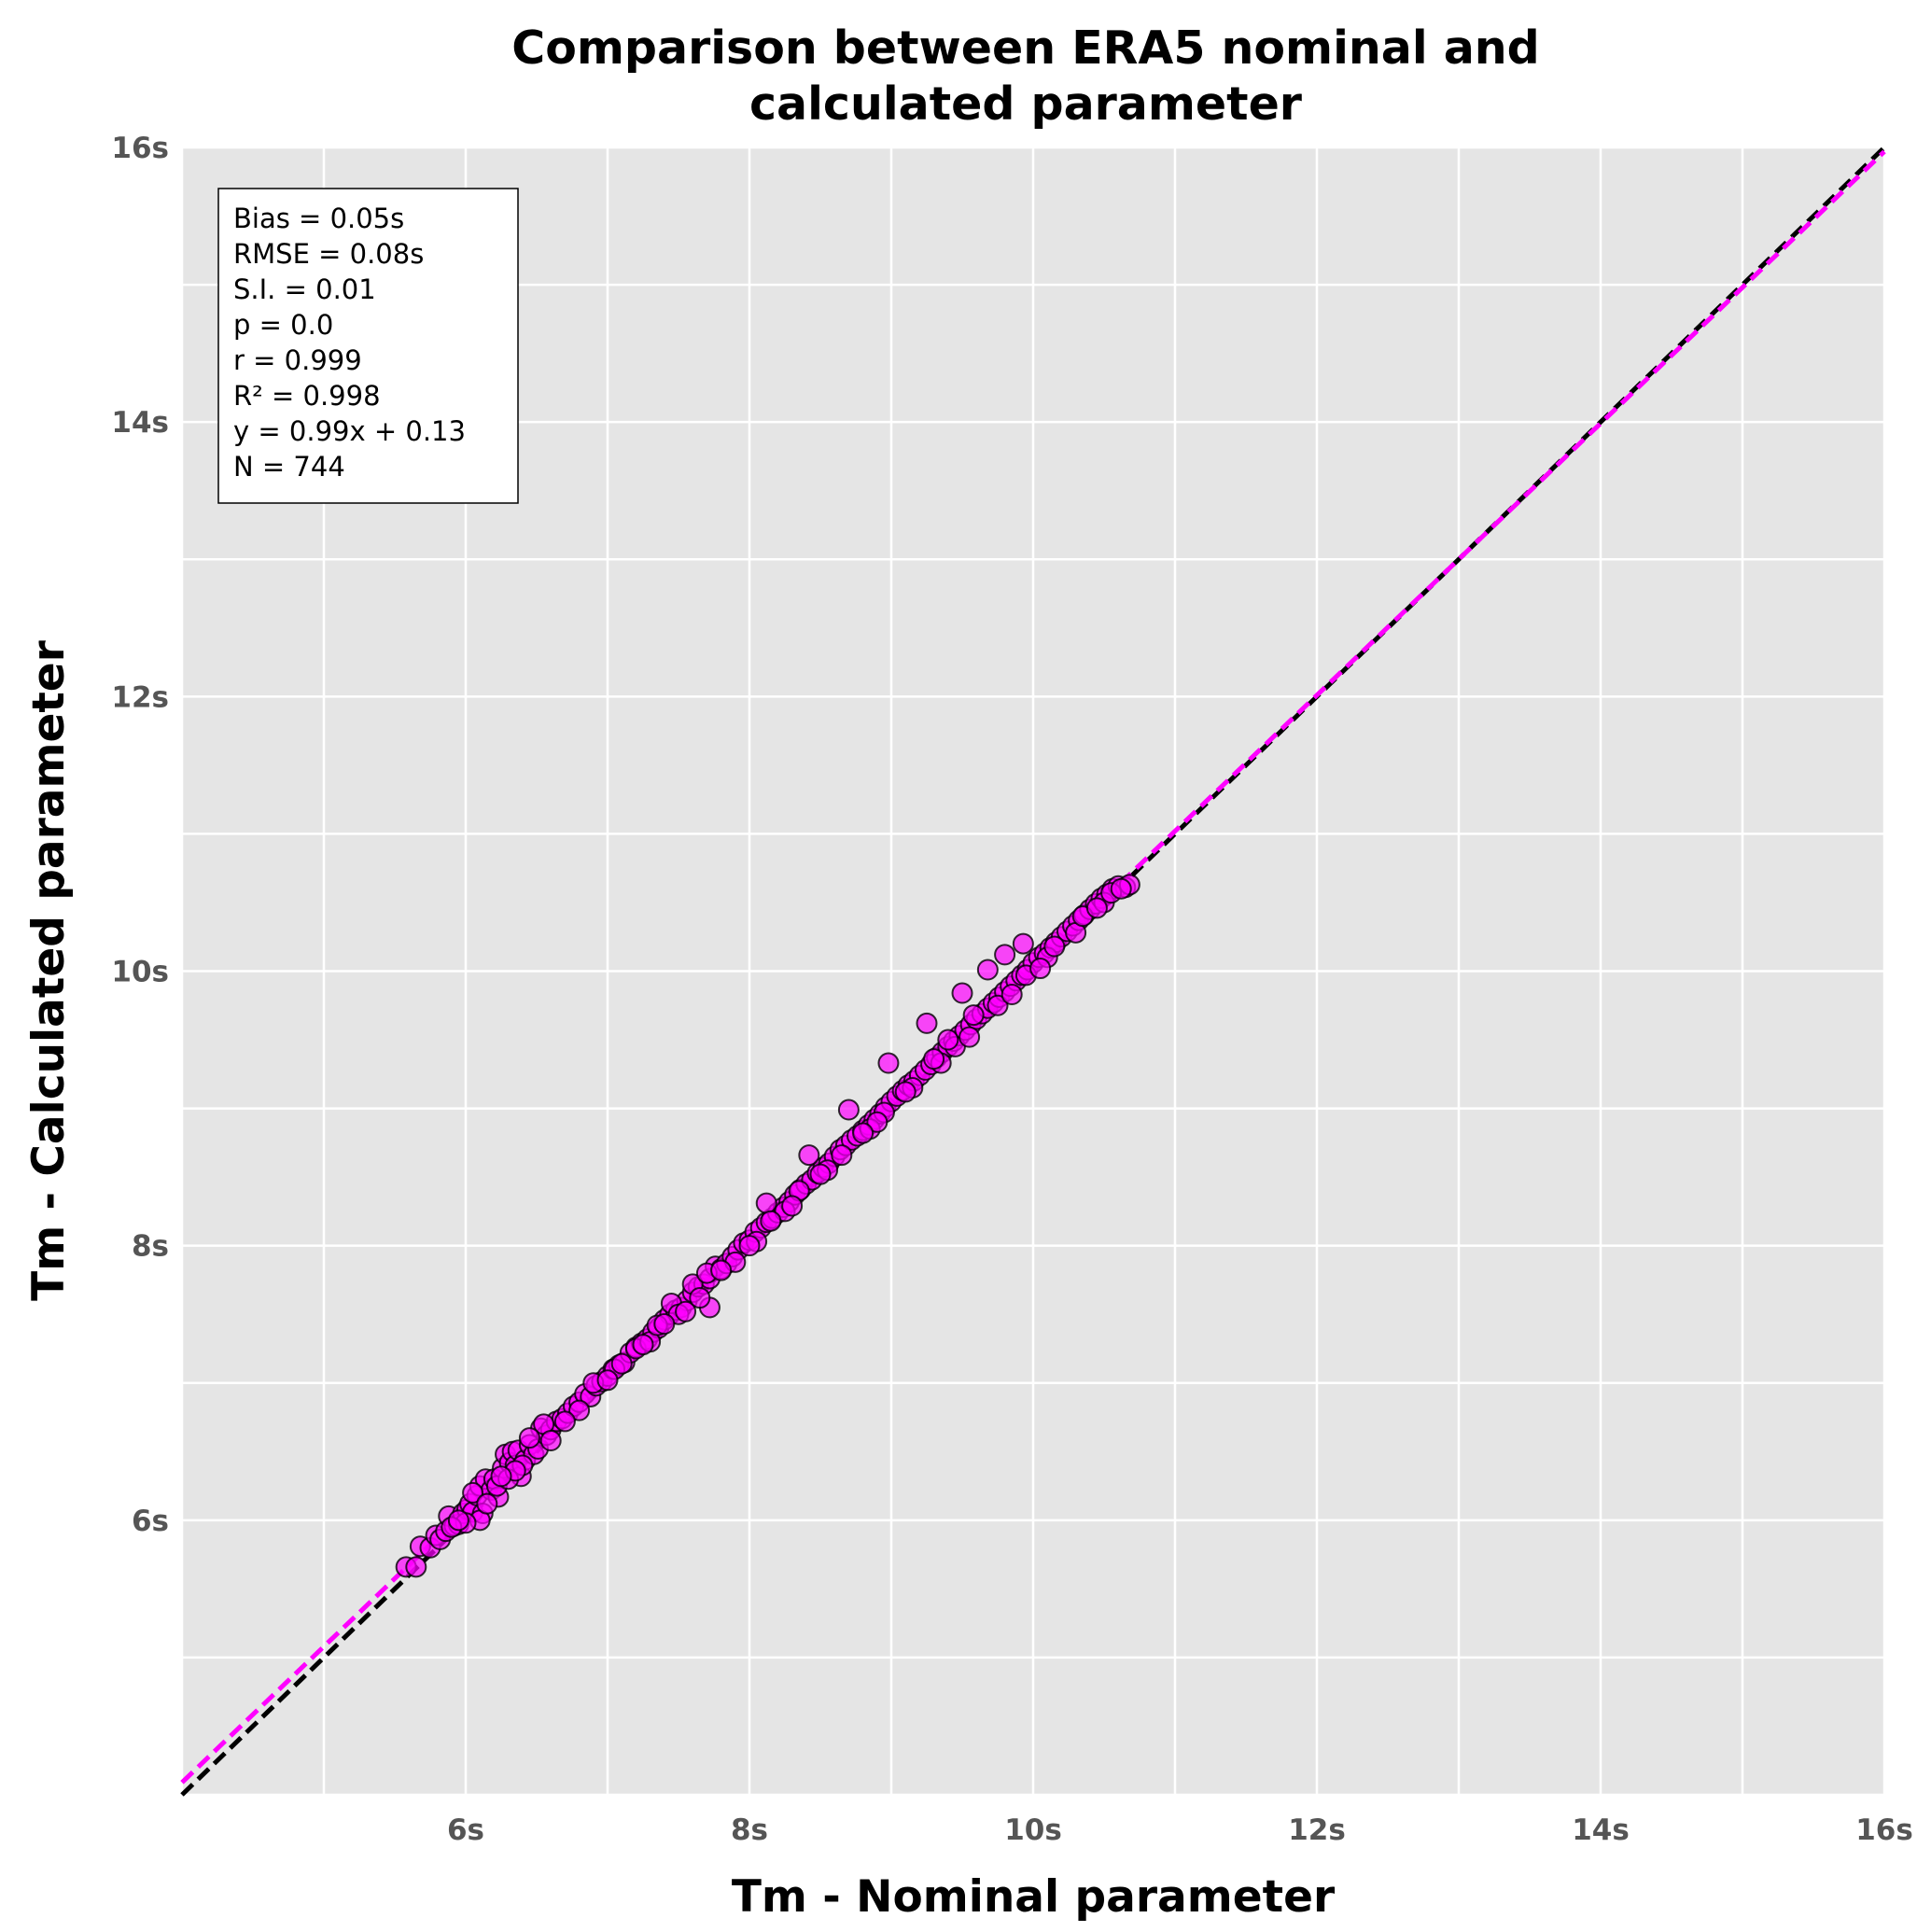  Describe the element at coordinates (140, 697) in the screenshot. I see `y-tick-label: 12s` at that location.